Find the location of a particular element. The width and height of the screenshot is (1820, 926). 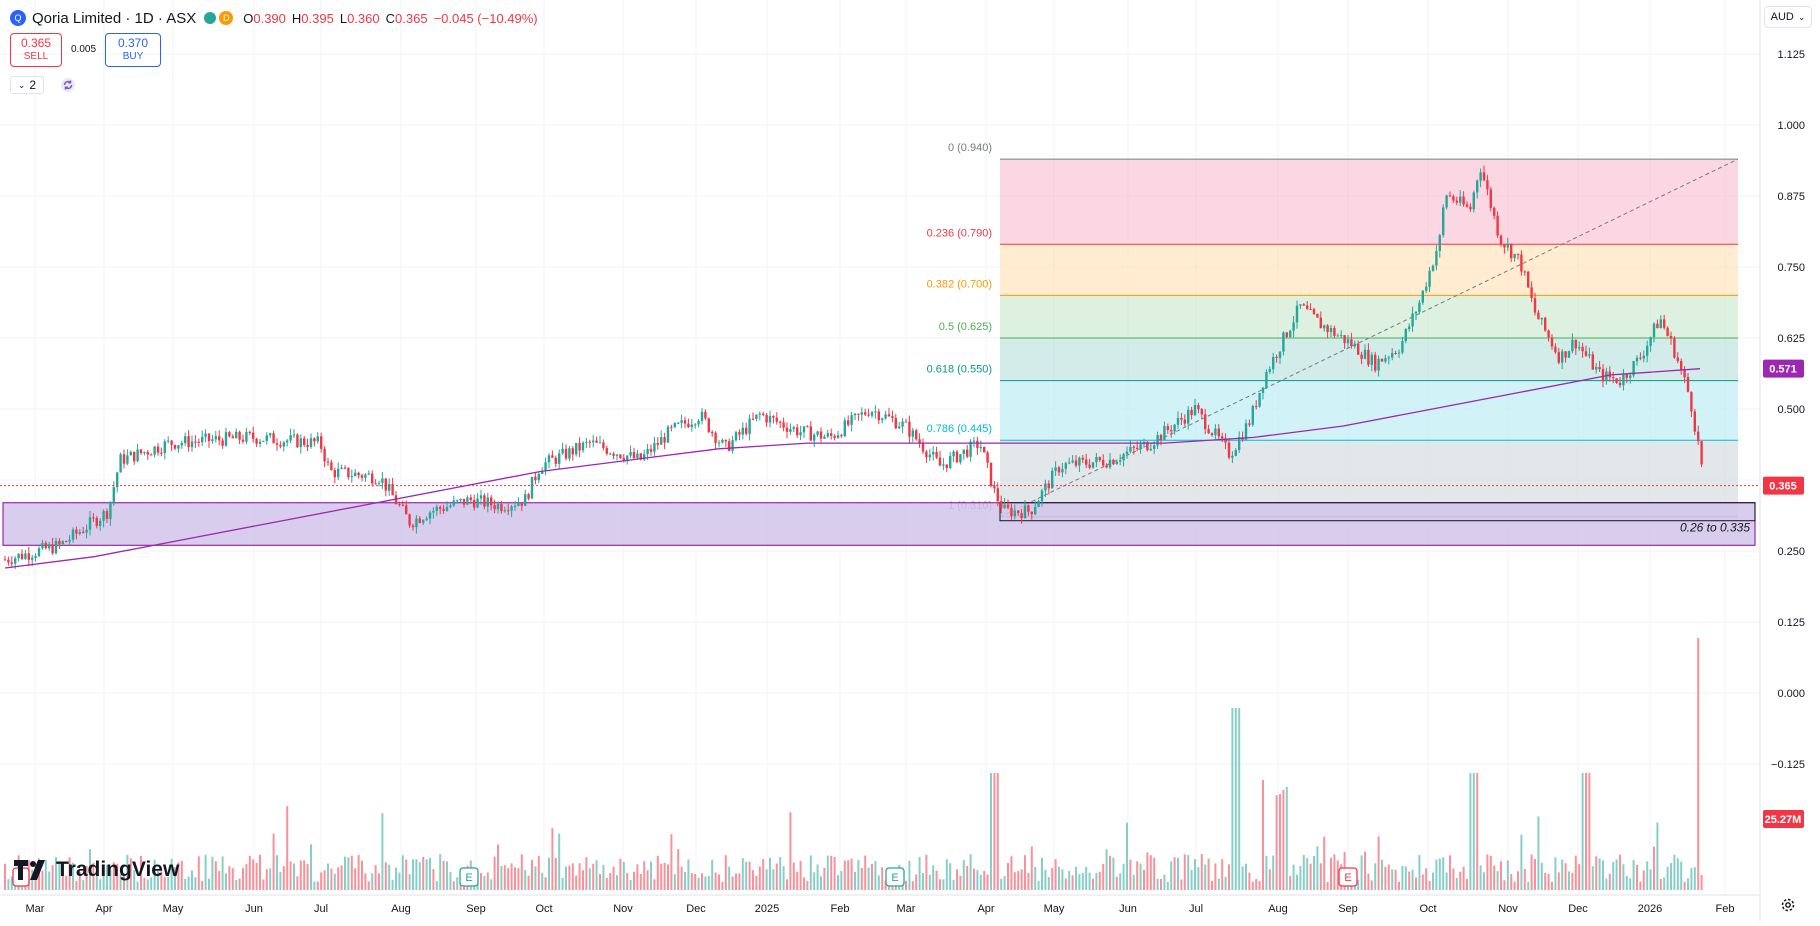

sell-button: 0.365 SELL is located at coordinates (36, 50).